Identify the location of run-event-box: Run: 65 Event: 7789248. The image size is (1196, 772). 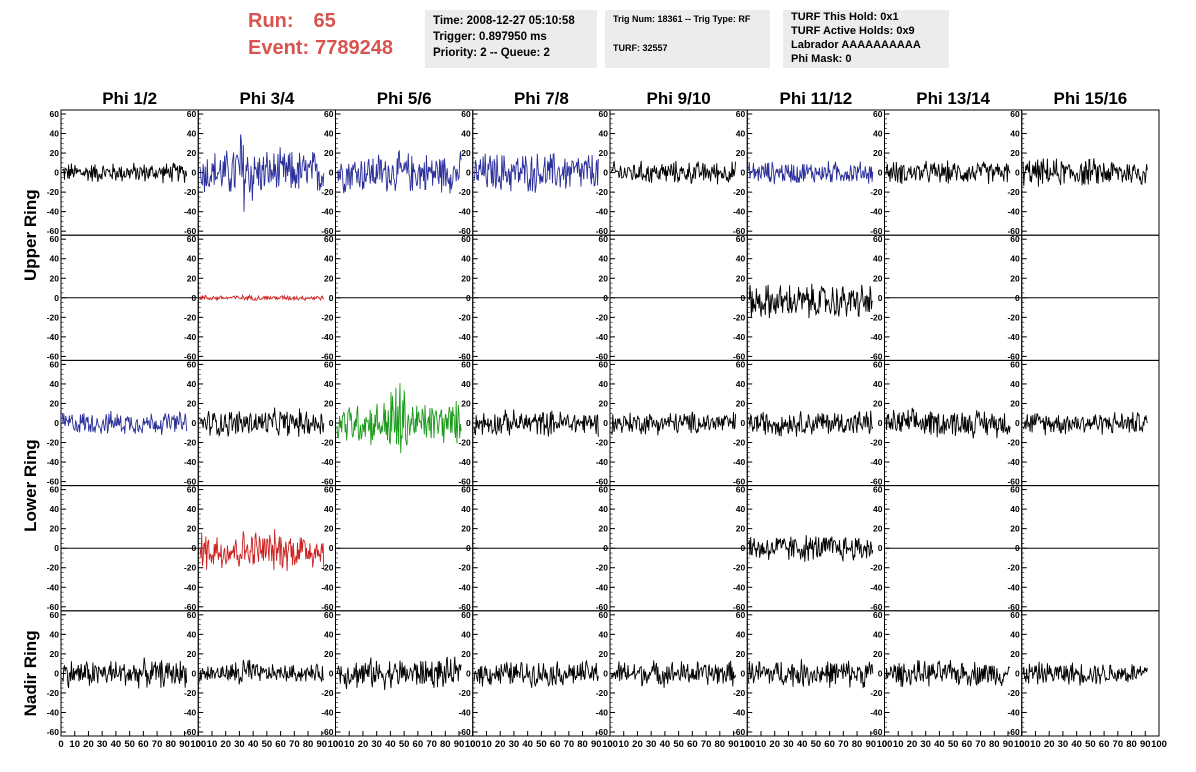
(333, 35).